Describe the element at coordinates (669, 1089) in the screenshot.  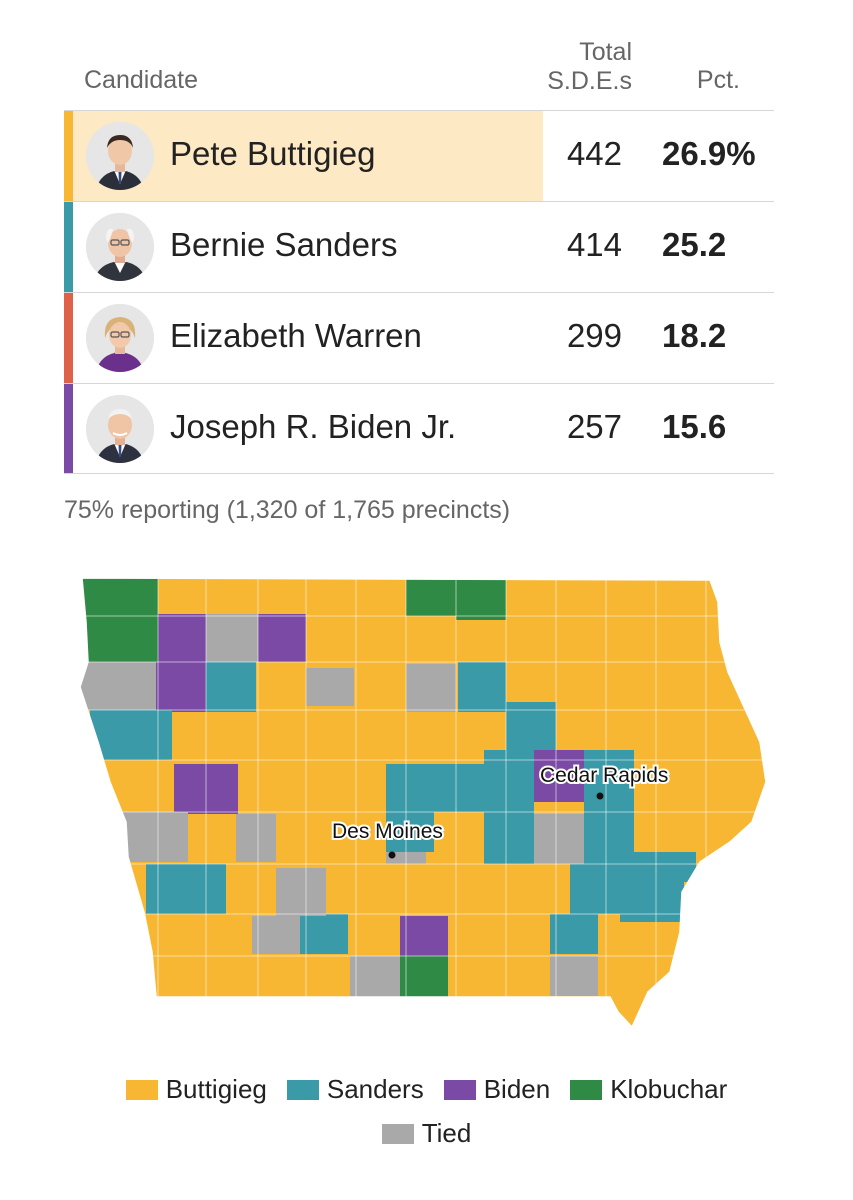
I see `legend-label: Klobuchar` at that location.